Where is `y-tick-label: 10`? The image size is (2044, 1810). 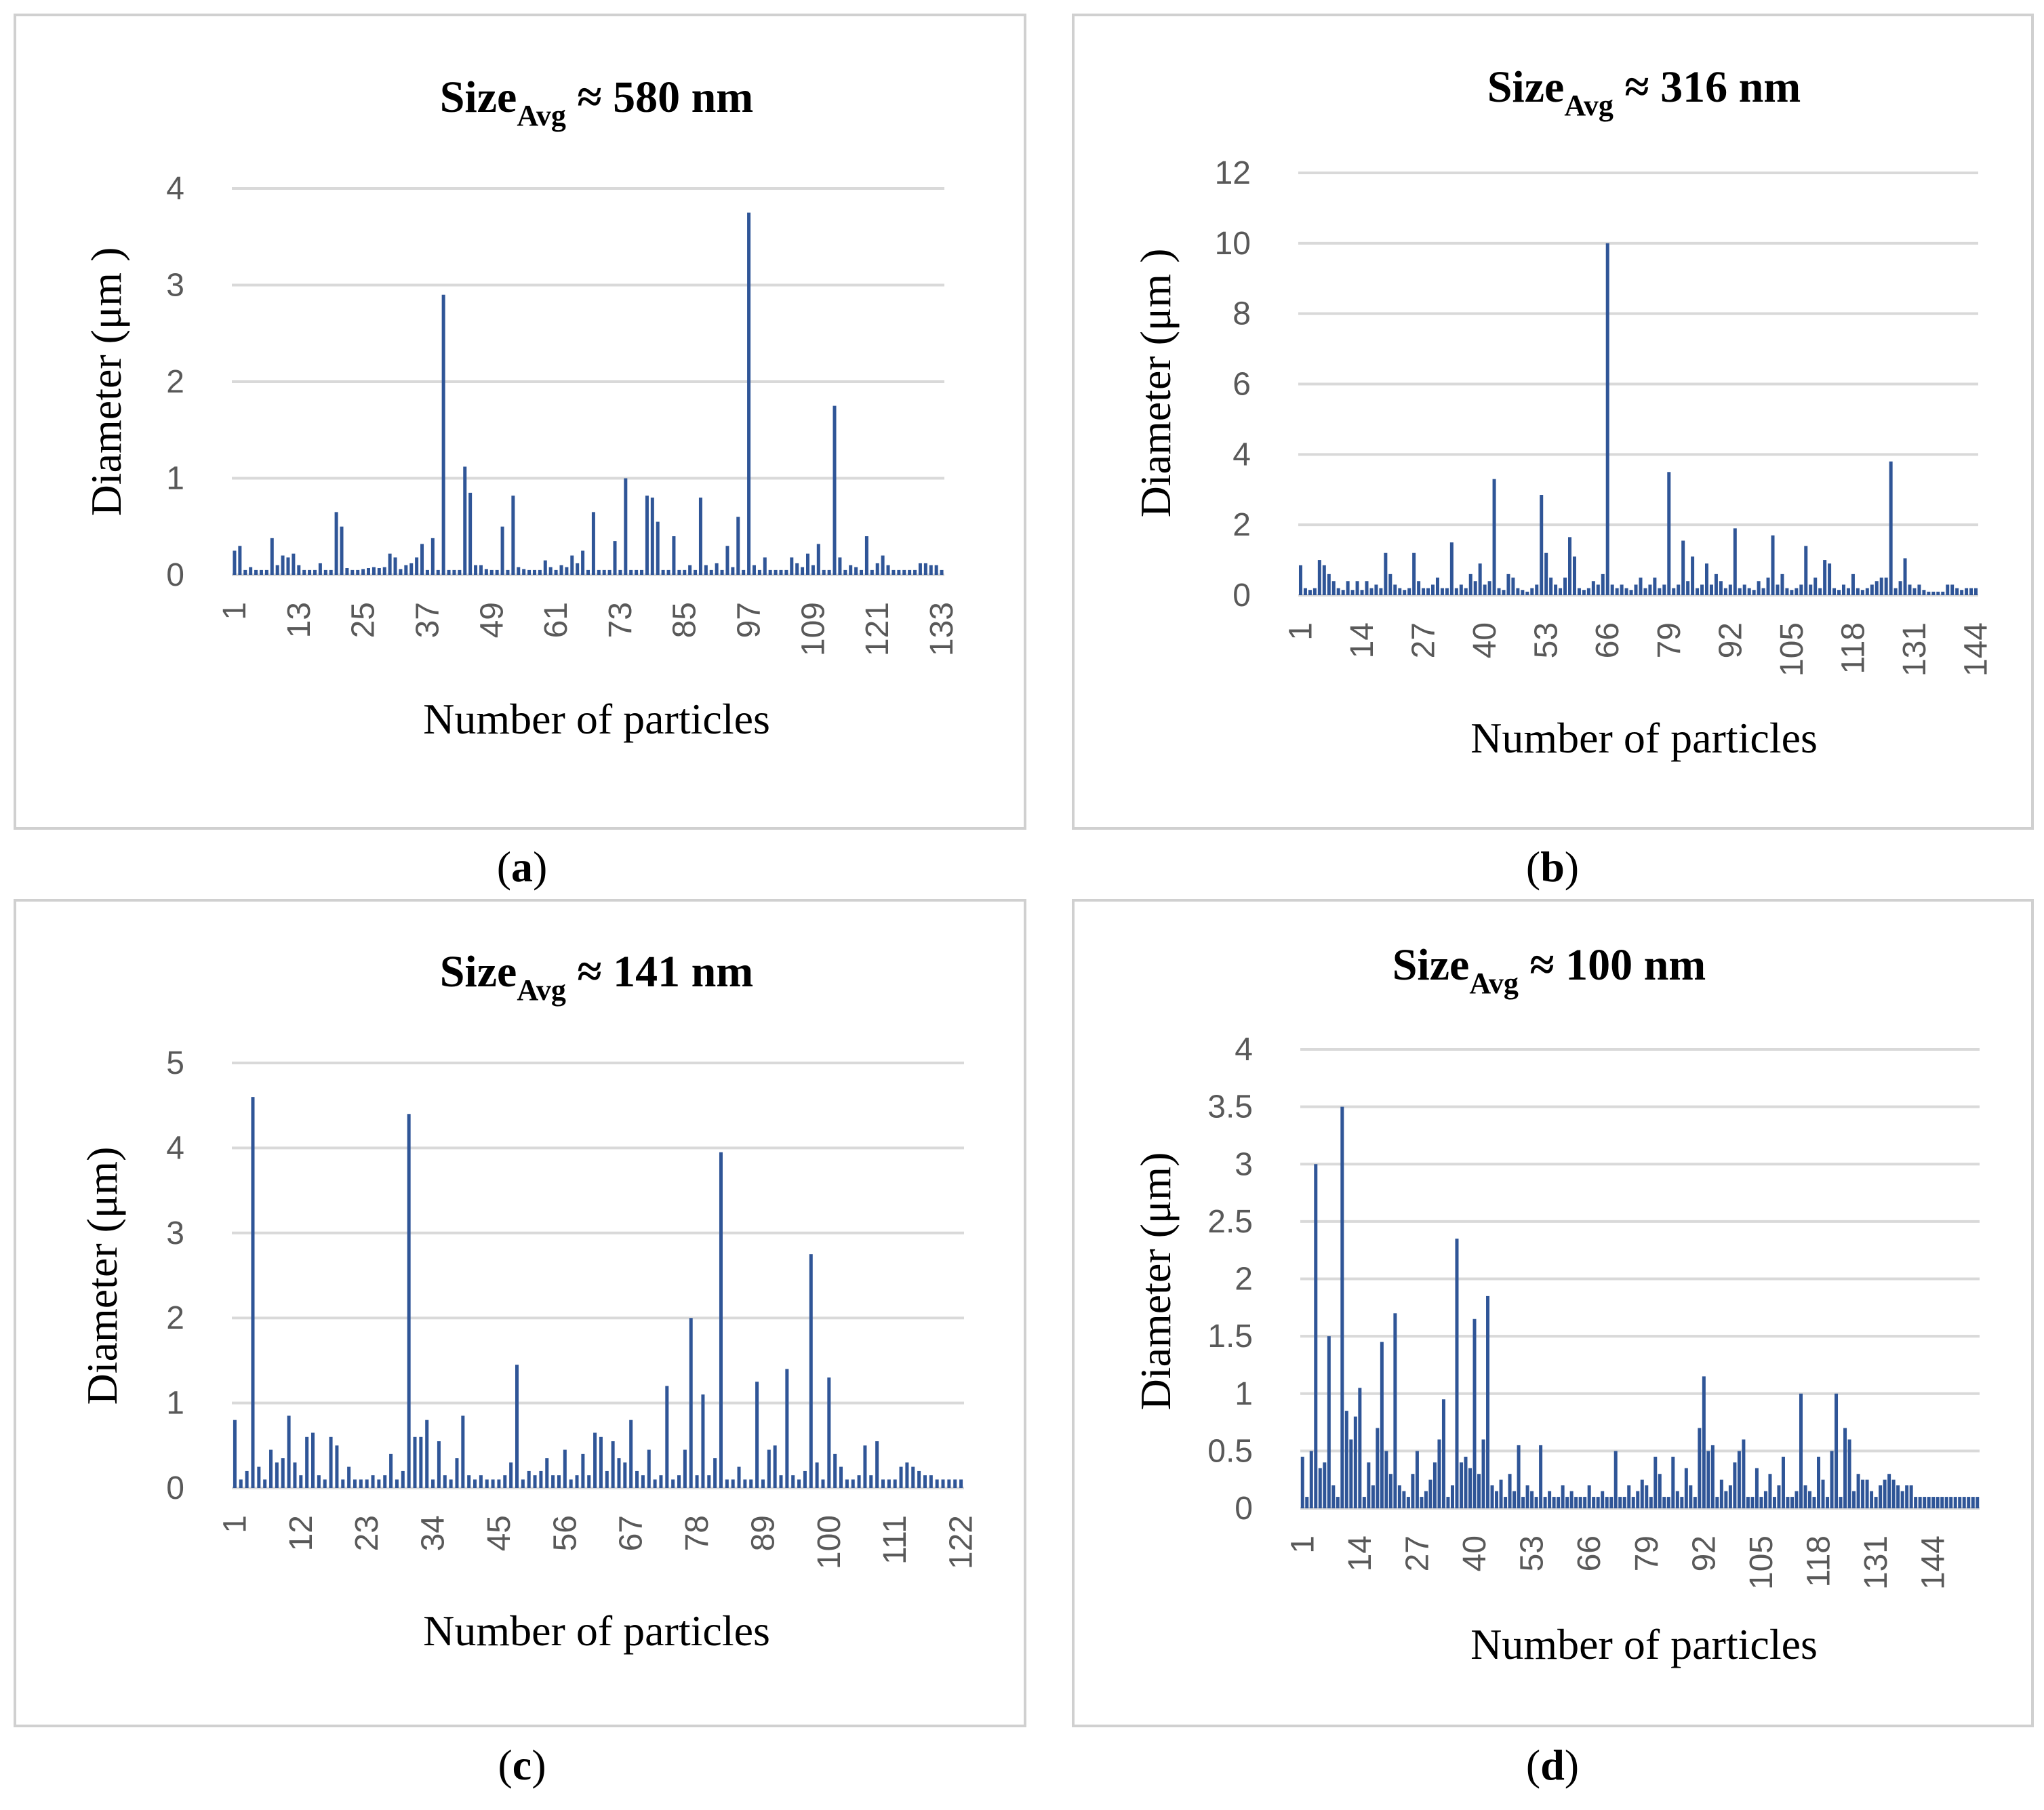
y-tick-label: 10 is located at coordinates (1233, 244).